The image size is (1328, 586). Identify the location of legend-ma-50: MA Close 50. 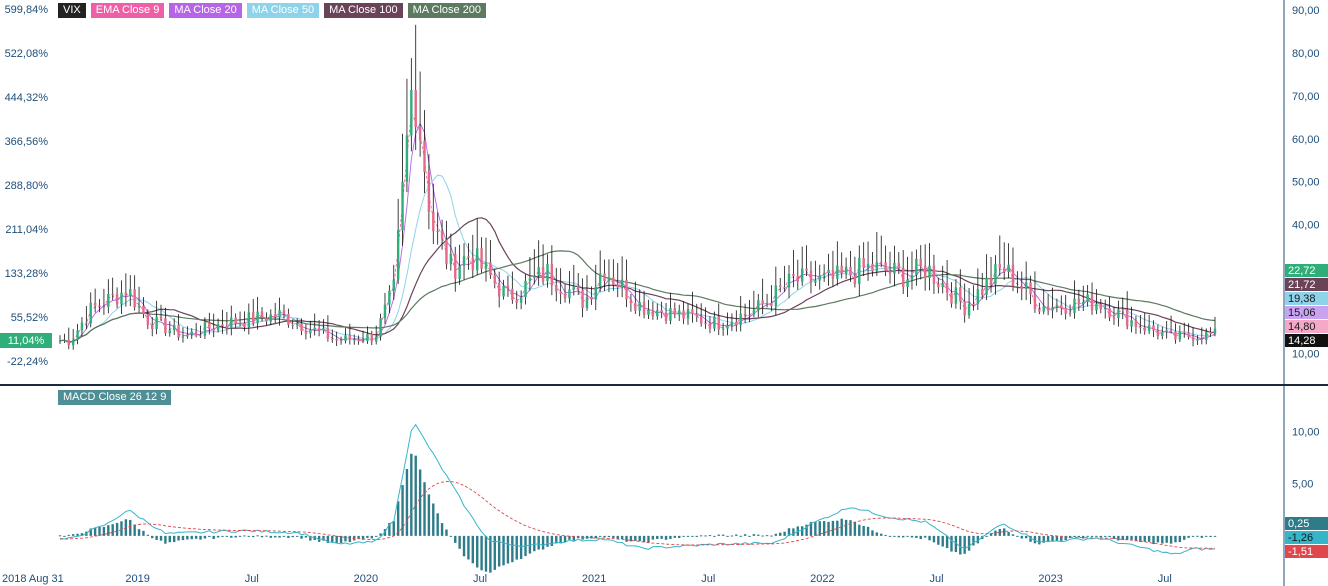
(283, 10).